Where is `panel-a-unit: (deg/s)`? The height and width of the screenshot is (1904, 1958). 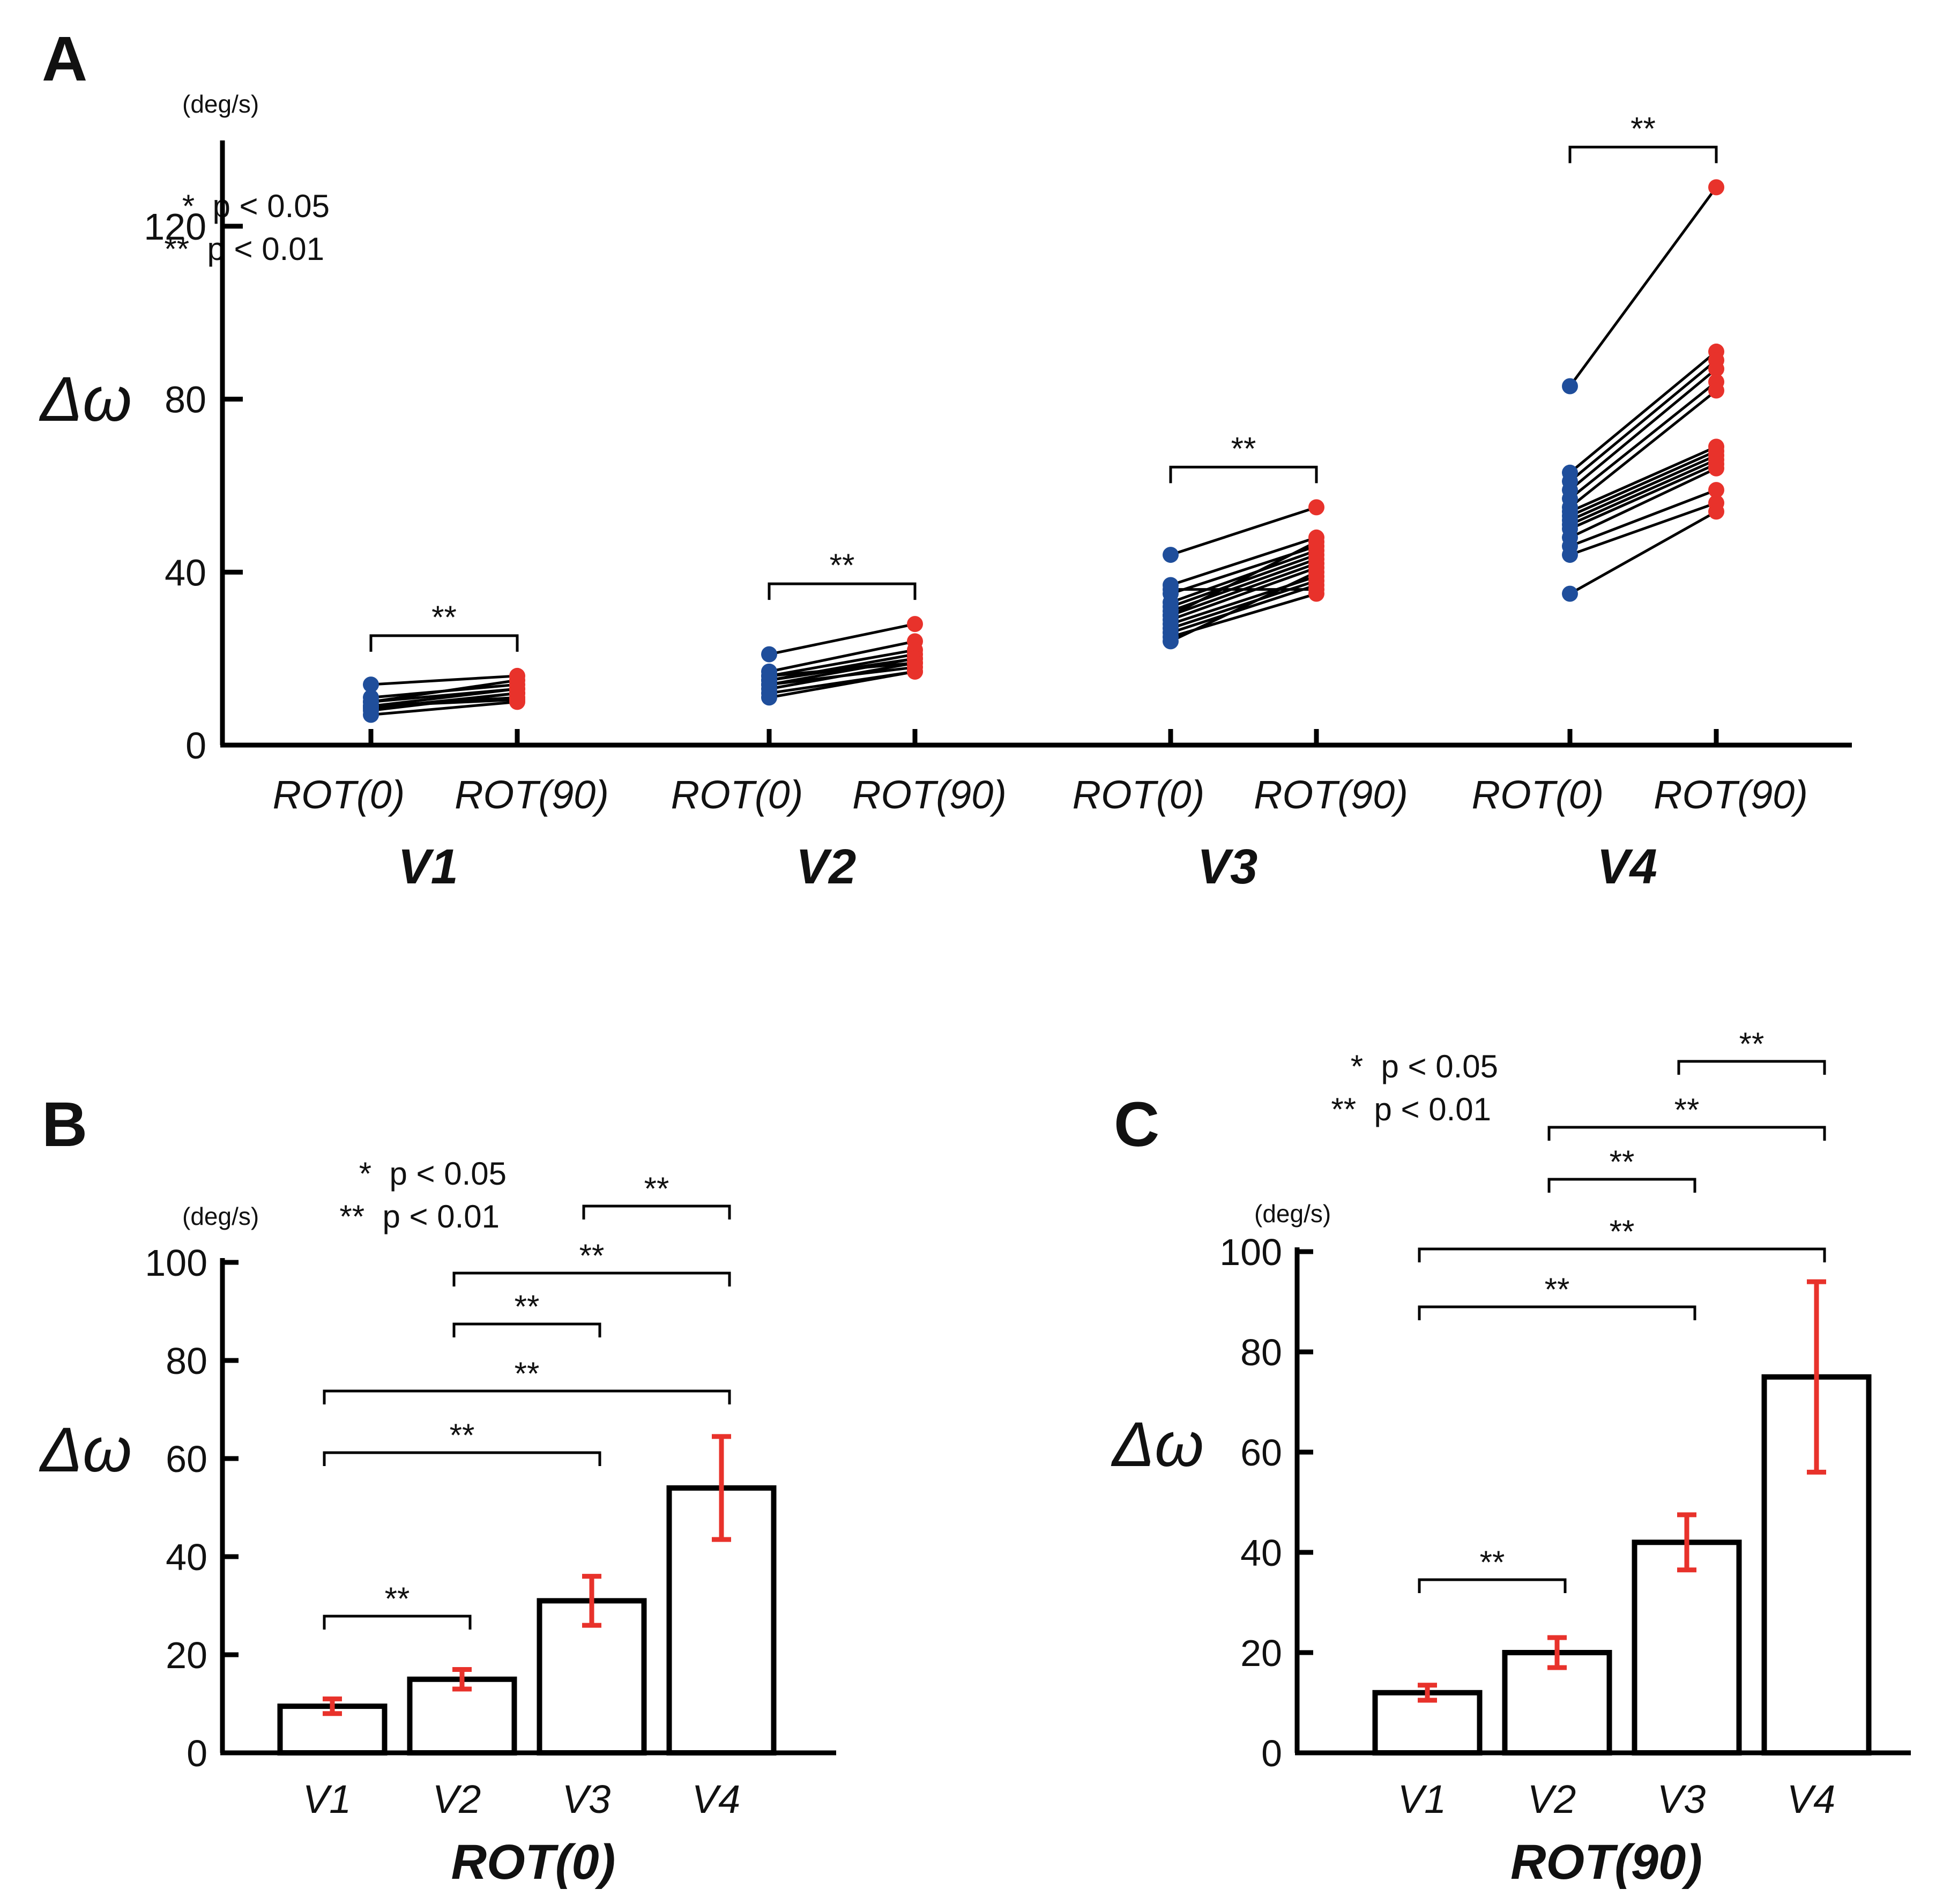
panel-a-unit: (deg/s) is located at coordinates (221, 104).